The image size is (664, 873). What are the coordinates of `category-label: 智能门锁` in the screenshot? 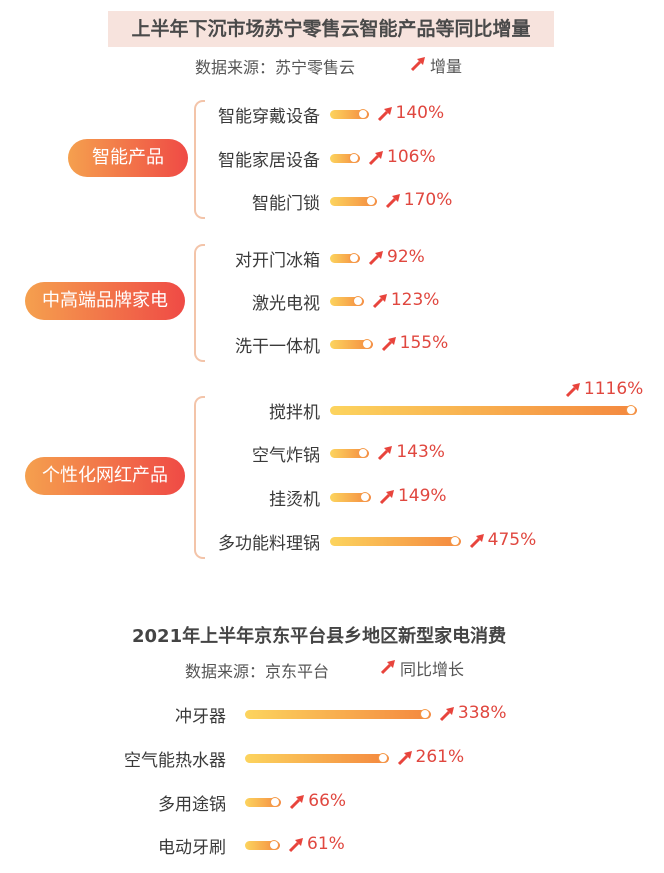 It's located at (286, 204).